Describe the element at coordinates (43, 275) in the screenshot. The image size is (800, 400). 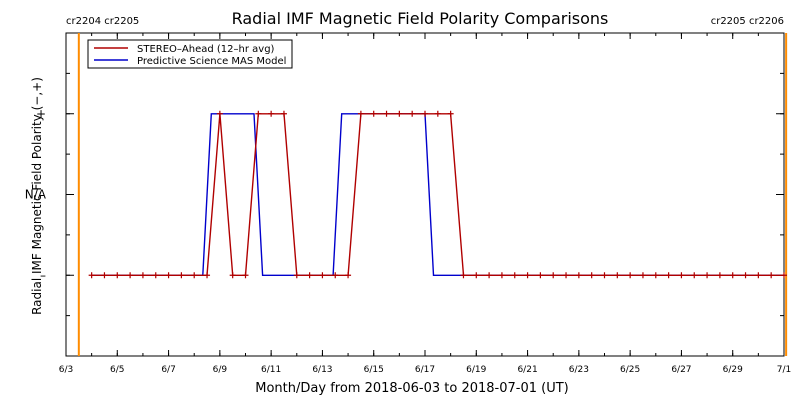
I see `y-tick-label: –` at that location.